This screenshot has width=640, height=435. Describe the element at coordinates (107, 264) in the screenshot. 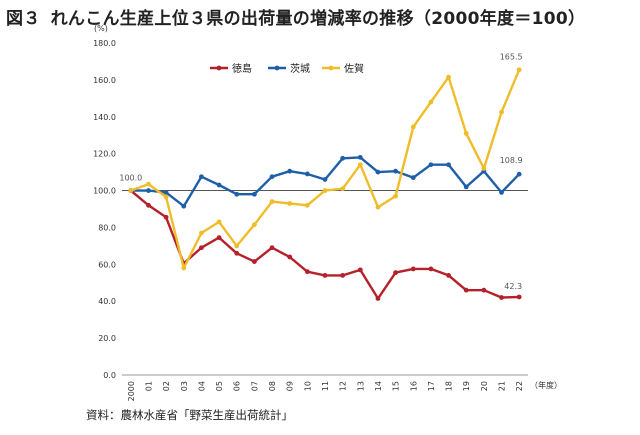

I see `y-tick-label: 60.0` at that location.